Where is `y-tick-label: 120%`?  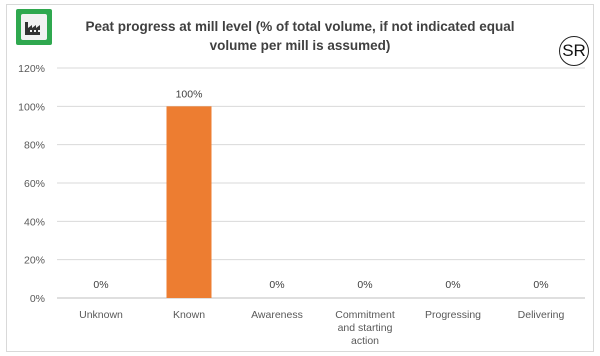 y-tick-label: 120% is located at coordinates (31, 69).